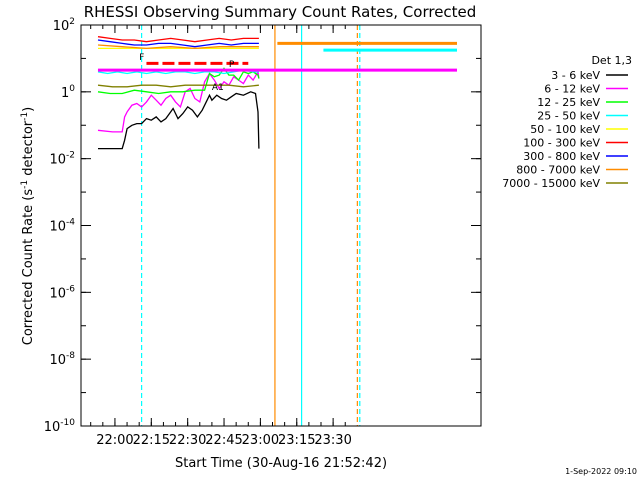 This screenshot has height=480, width=640. I want to click on legend-label-0: 3 - 6 keV, so click(575, 75).